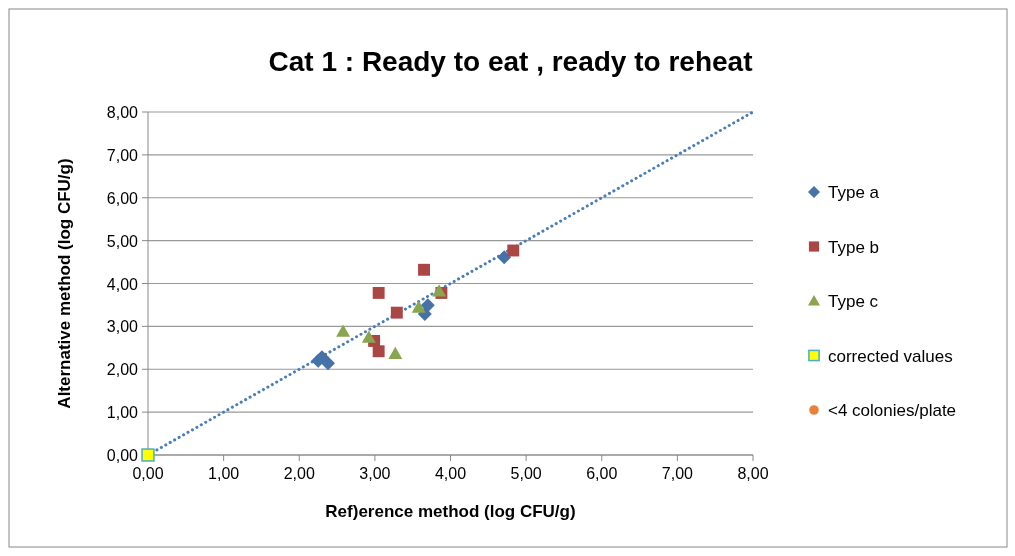  What do you see at coordinates (64, 283) in the screenshot?
I see `y-axis-title: Alternative method (log CFU/g)` at bounding box center [64, 283].